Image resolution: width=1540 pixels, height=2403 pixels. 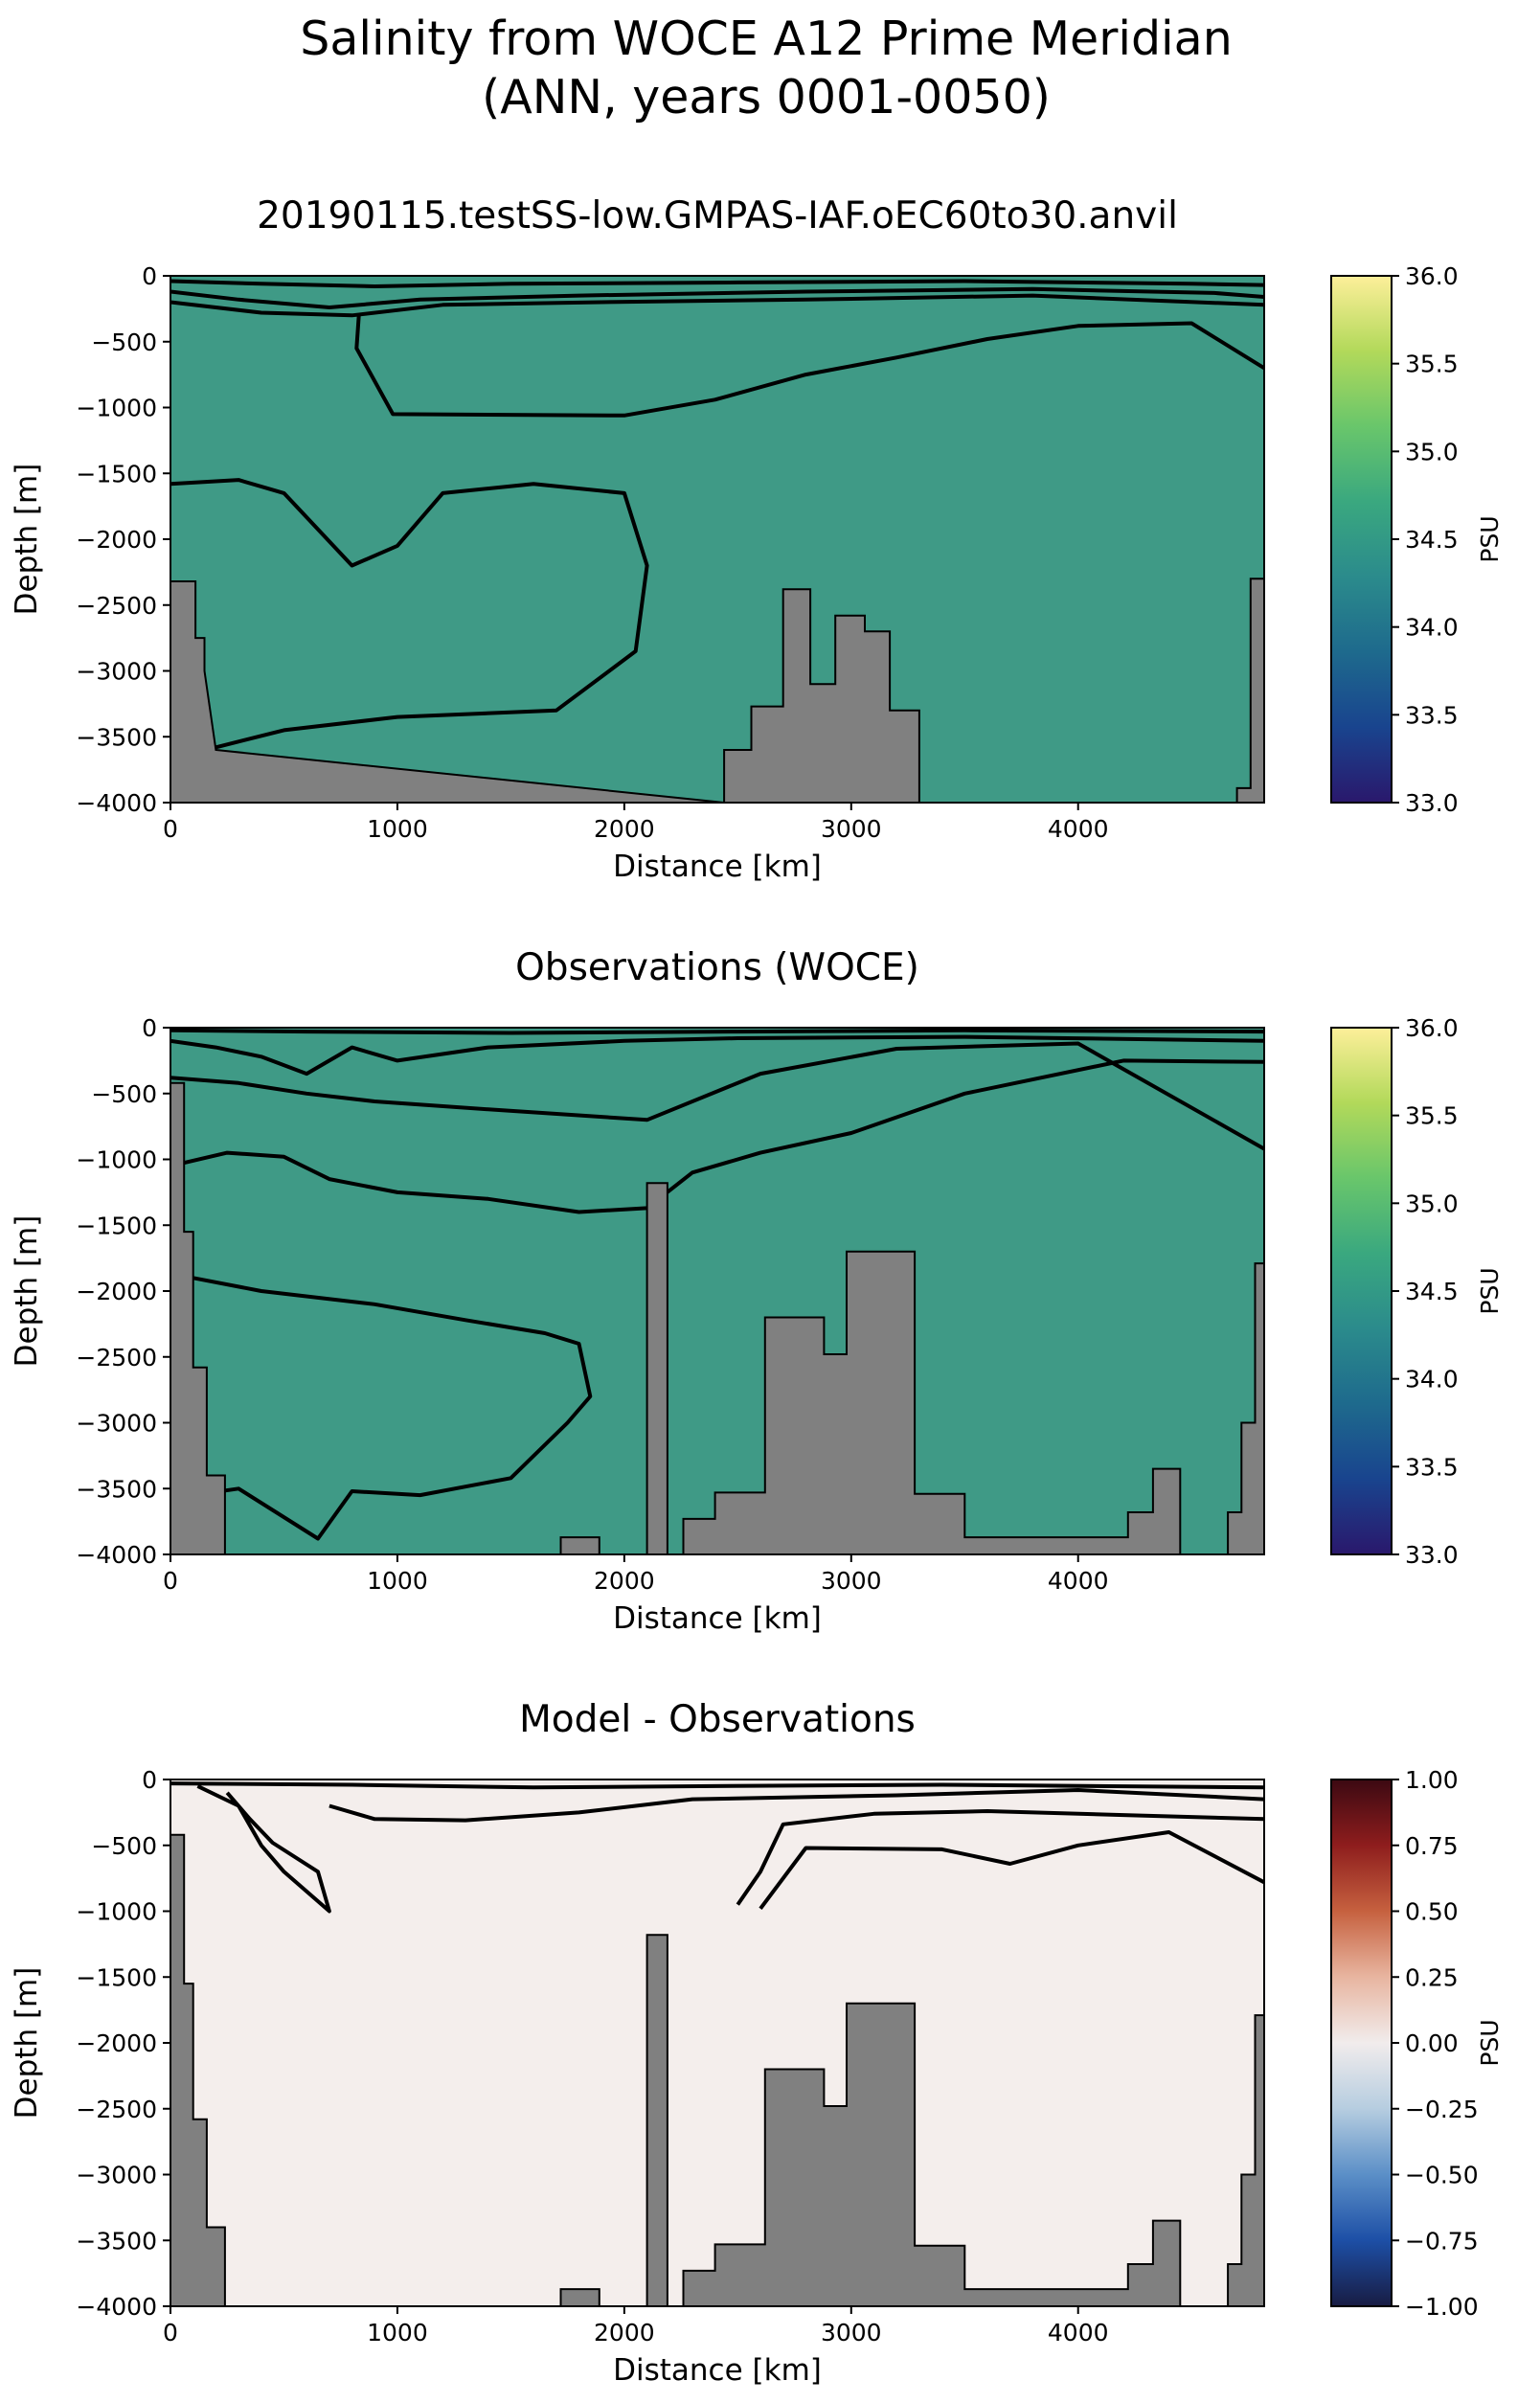 I want to click on colorbar-tick-label: −0.75, so click(x=1442, y=2241).